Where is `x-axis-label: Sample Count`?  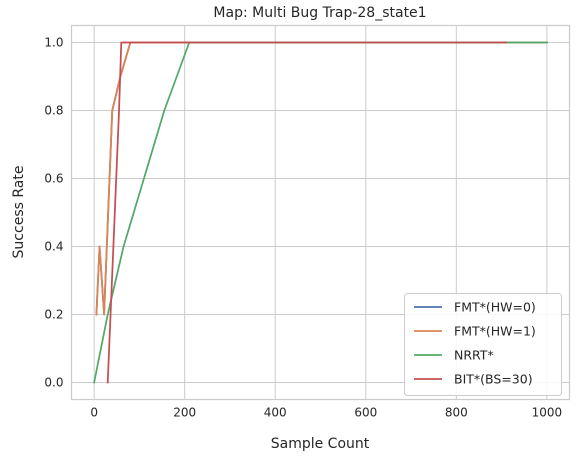
x-axis-label: Sample Count is located at coordinates (320, 444).